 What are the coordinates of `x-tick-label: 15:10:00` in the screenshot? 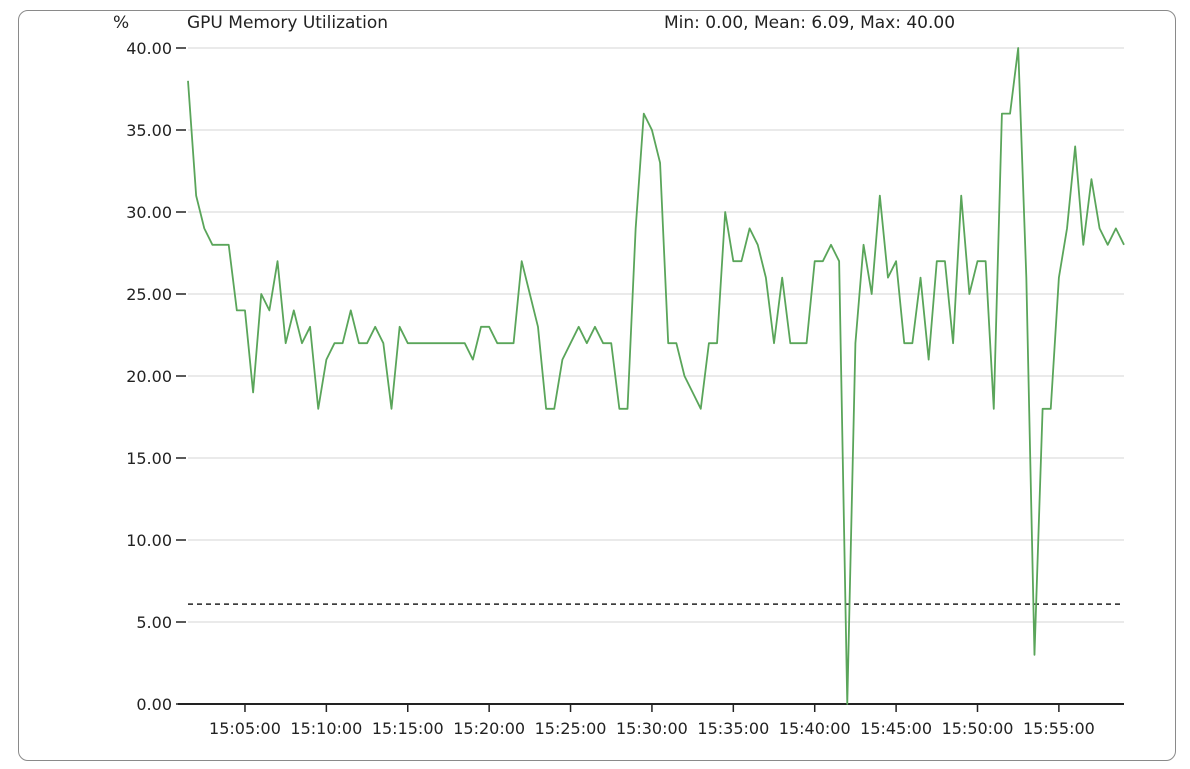 It's located at (326, 728).